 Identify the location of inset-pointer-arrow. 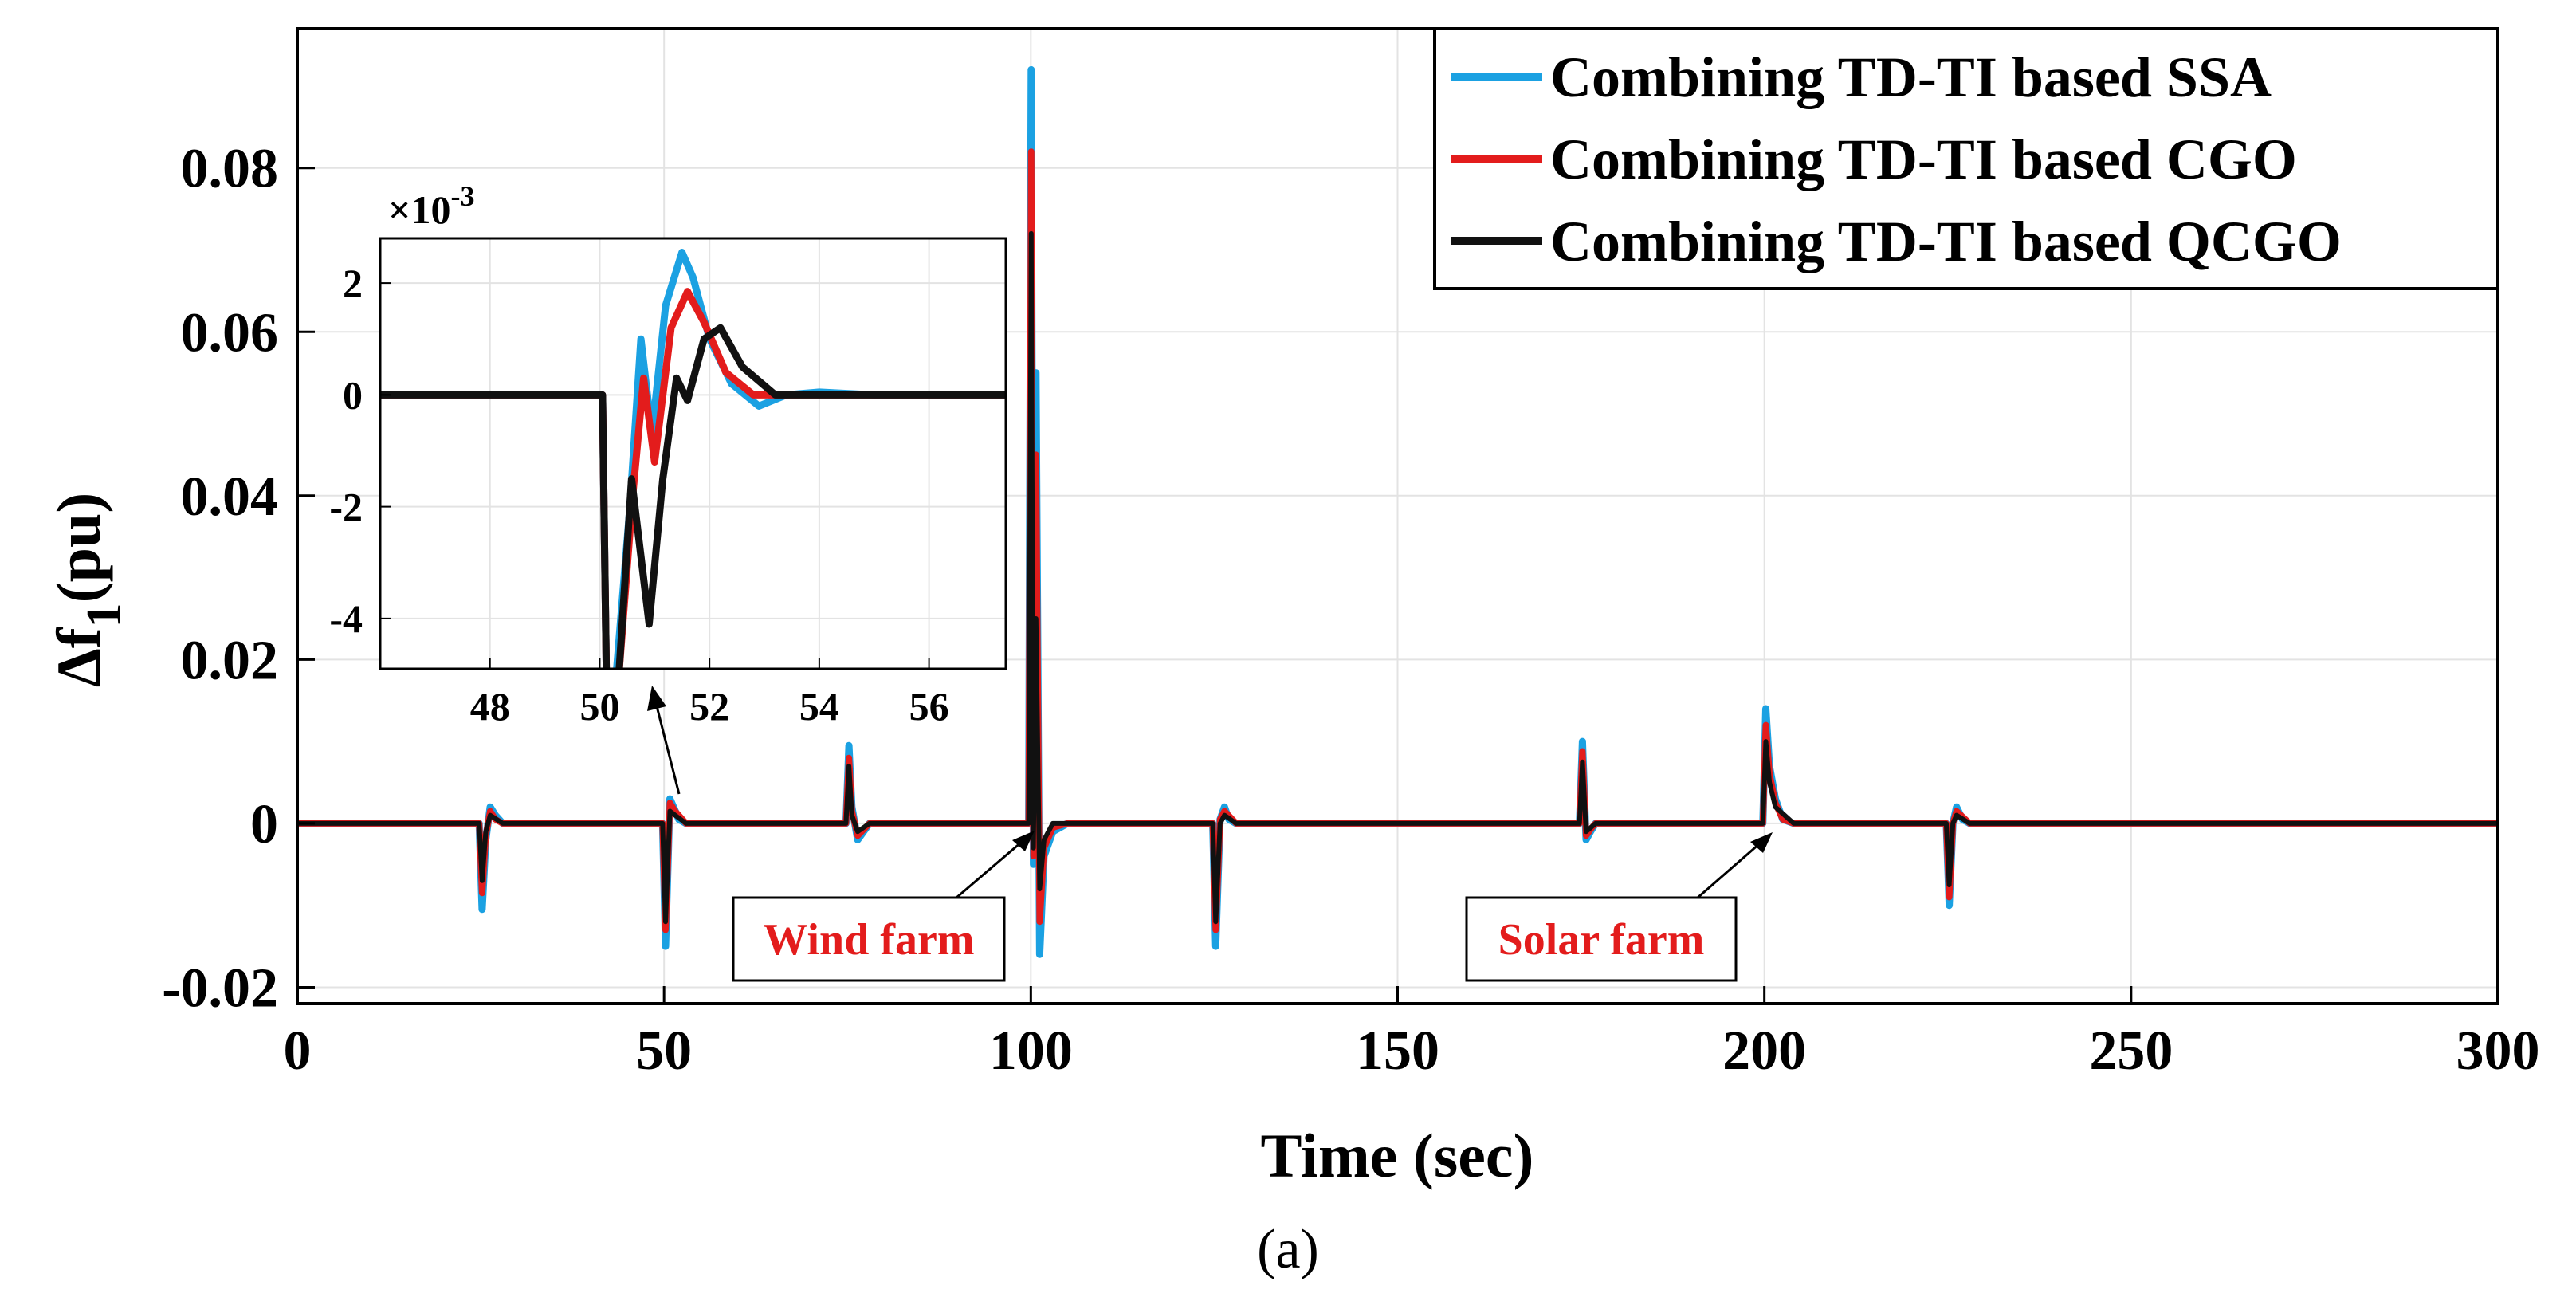
(664, 740).